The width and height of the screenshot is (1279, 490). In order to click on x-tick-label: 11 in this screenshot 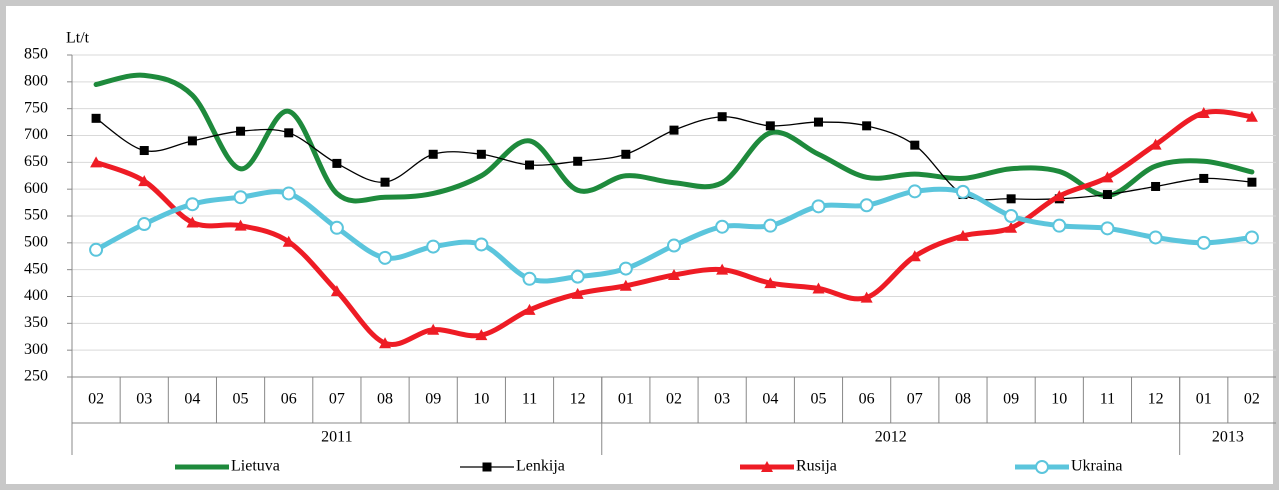, I will do `click(529, 399)`.